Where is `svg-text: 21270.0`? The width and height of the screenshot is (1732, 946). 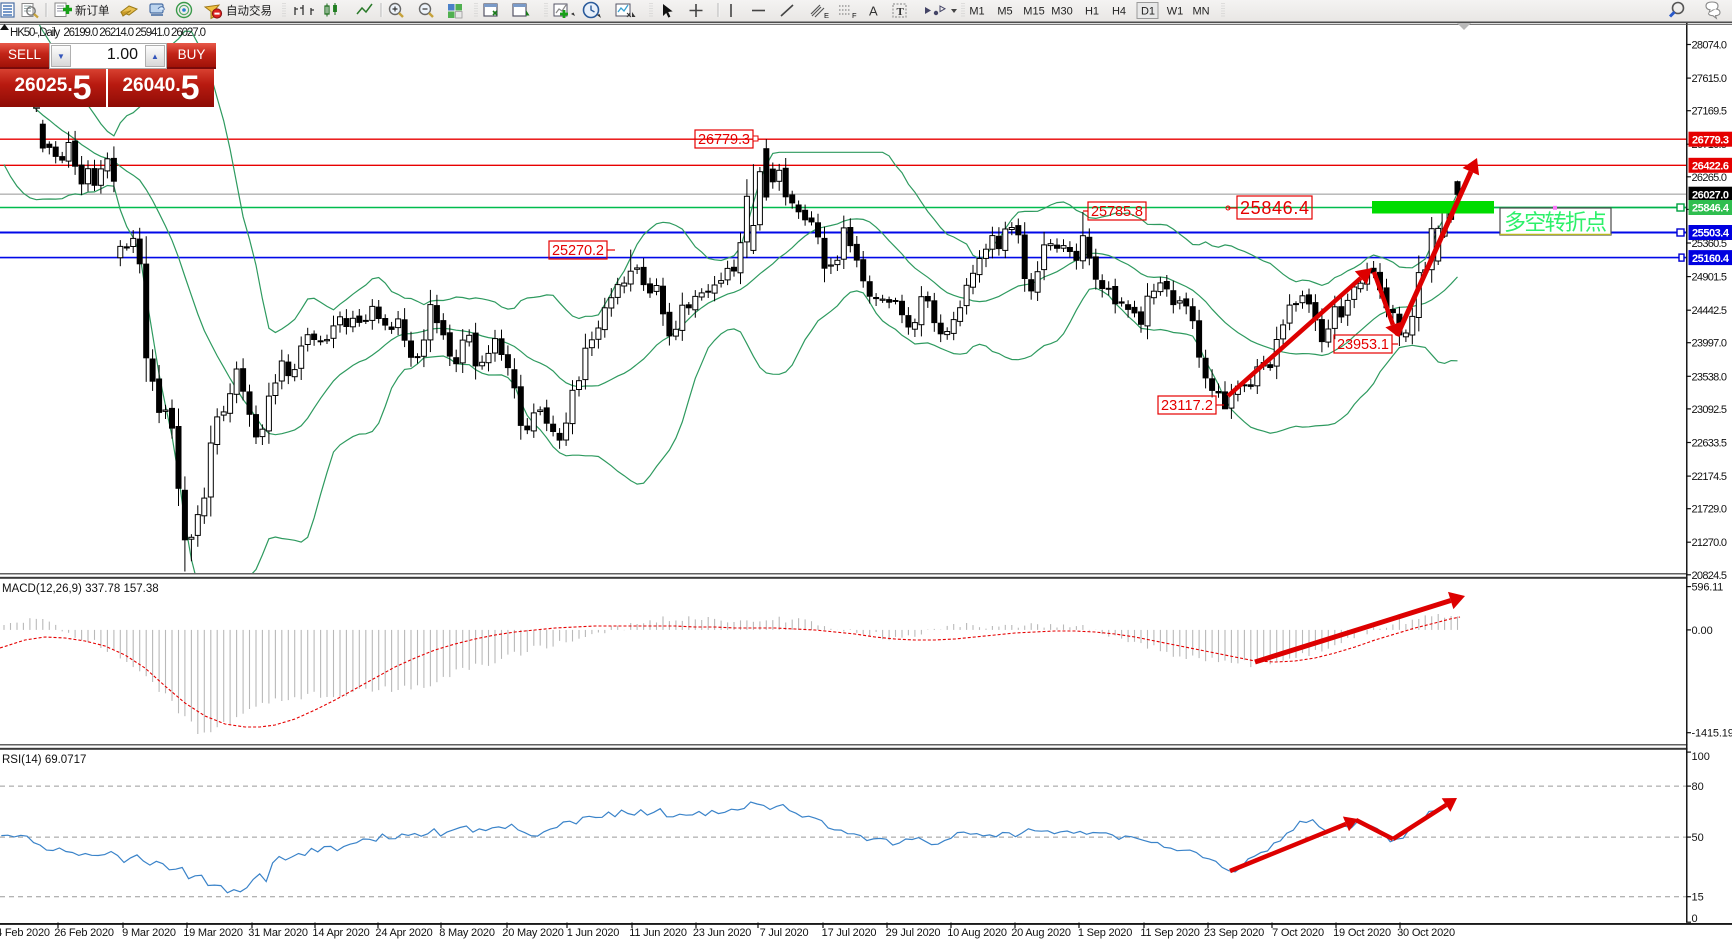 svg-text: 21270.0 is located at coordinates (1710, 543).